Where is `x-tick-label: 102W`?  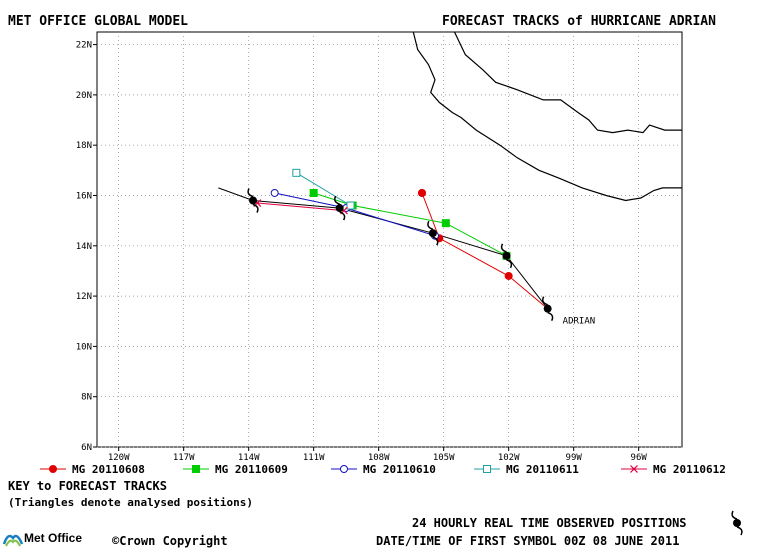
x-tick-label: 102W is located at coordinates (509, 458).